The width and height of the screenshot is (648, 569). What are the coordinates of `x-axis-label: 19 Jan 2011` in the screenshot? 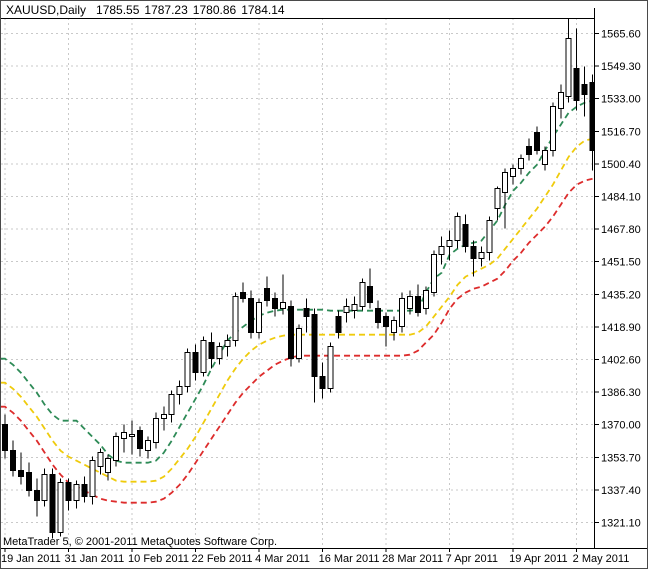 It's located at (31, 559).